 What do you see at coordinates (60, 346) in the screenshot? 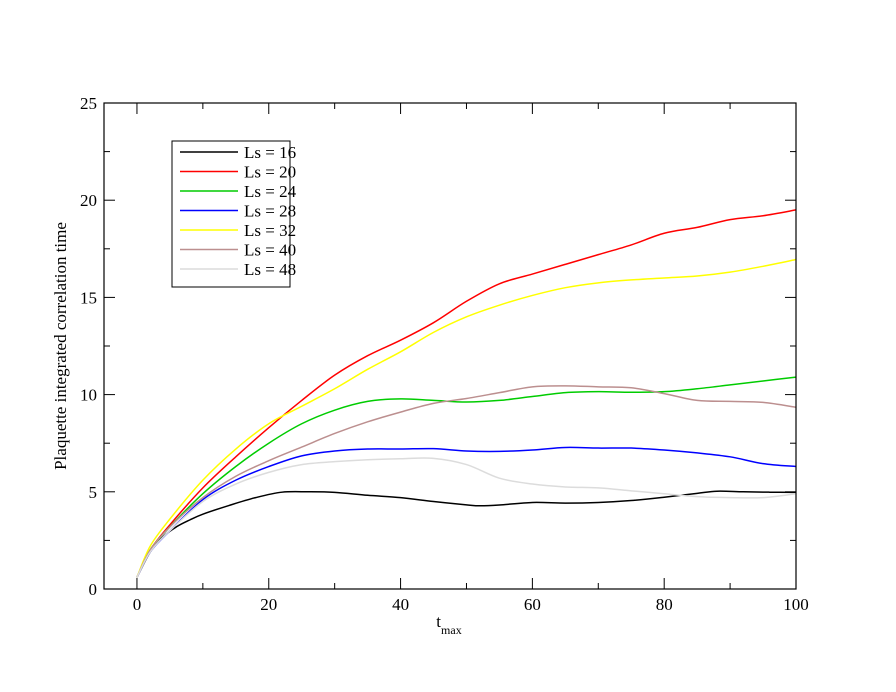
I see `y-axis-label: Plaquette integrated correlation time` at bounding box center [60, 346].